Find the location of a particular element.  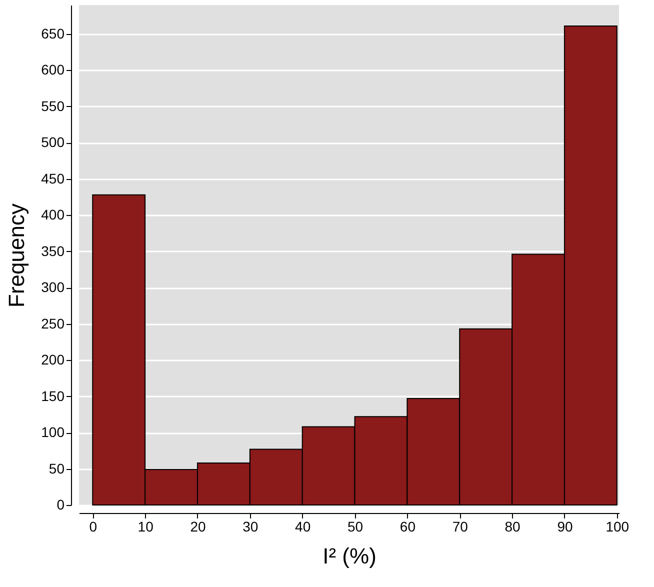

x-tick-label: 50 is located at coordinates (355, 526).